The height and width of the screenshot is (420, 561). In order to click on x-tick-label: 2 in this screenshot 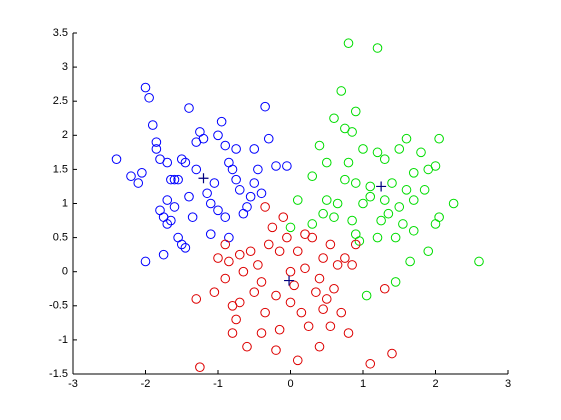, I will do `click(435, 384)`.